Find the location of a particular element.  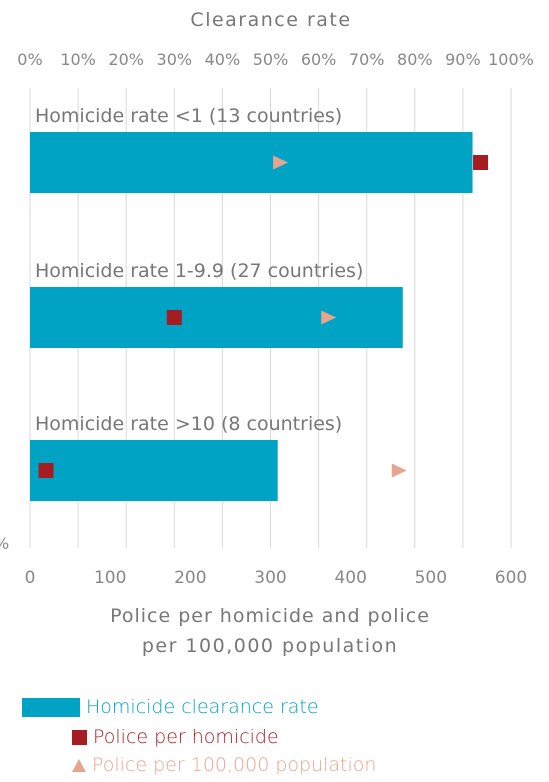

top-tick-label: 20% is located at coordinates (126, 59).